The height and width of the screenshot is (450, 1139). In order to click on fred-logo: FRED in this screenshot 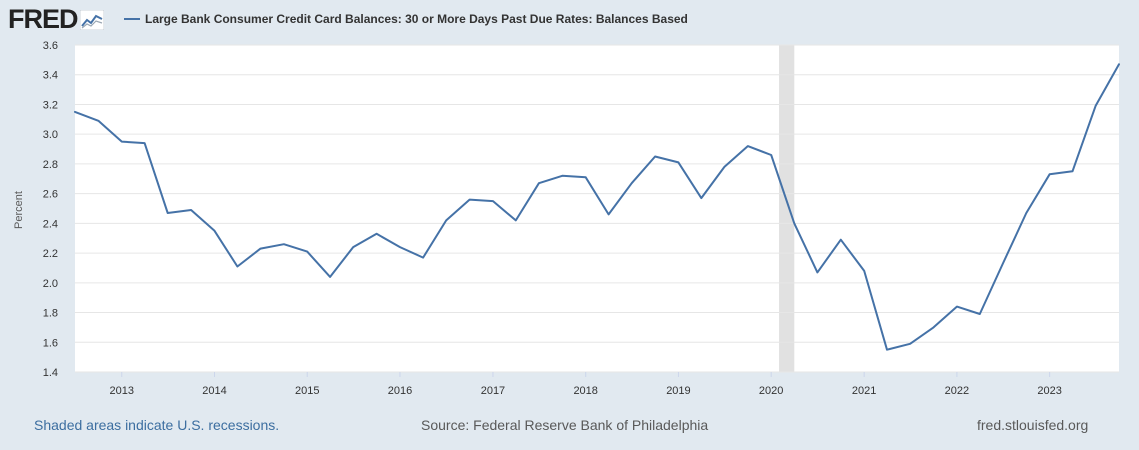, I will do `click(56, 19)`.